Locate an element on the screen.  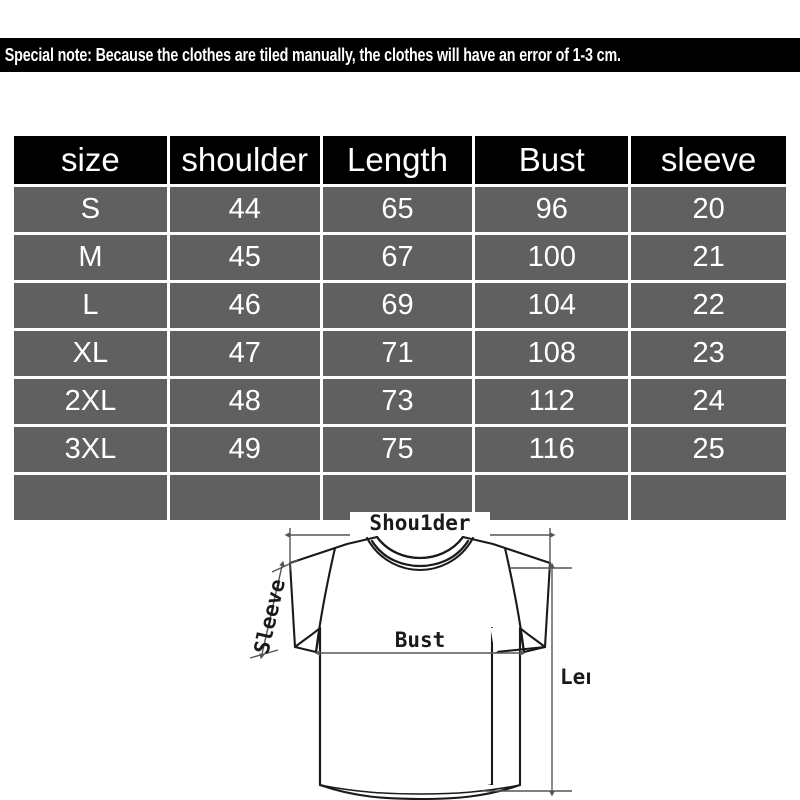
cell-length: 75 is located at coordinates (397, 449).